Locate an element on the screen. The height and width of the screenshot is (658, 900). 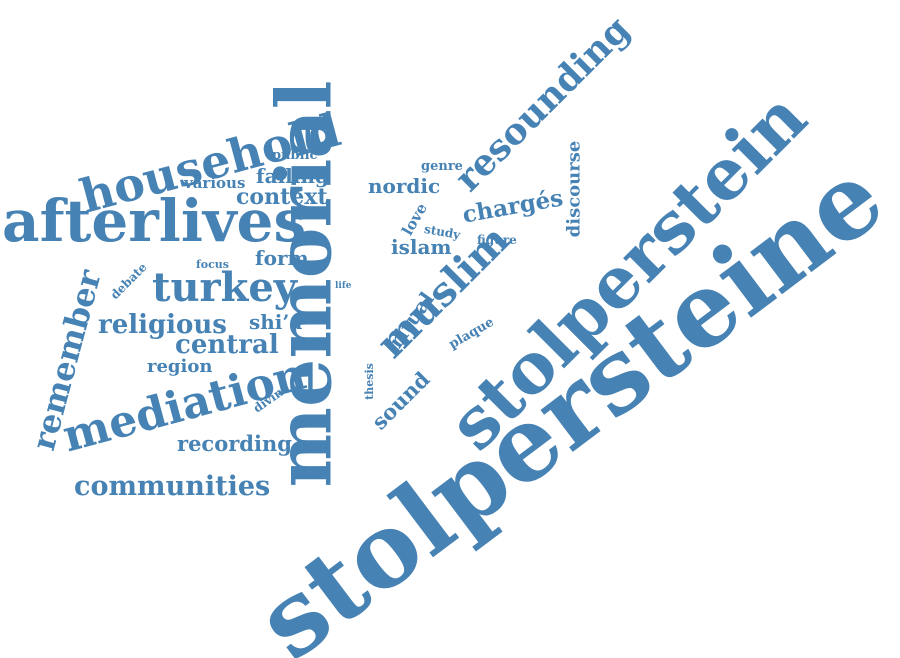
word-various: various is located at coordinates (215, 183).